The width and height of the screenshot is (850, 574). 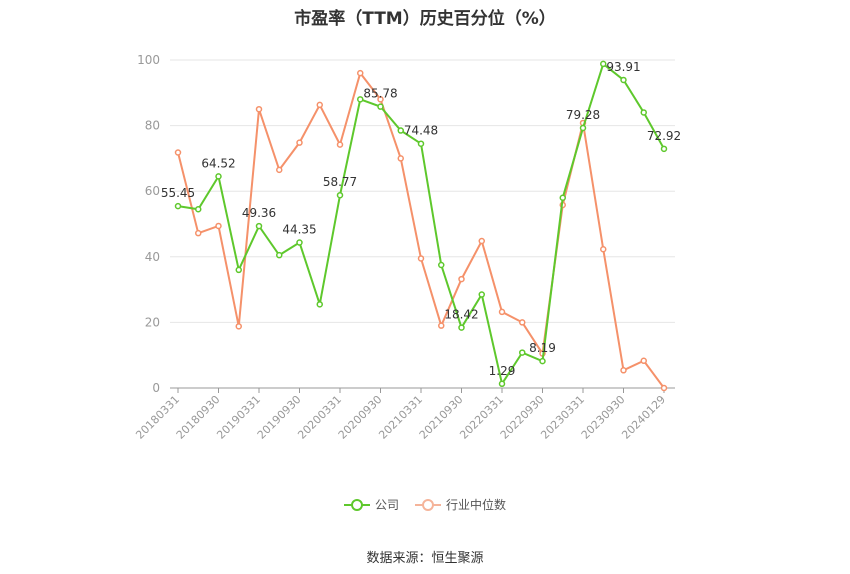 What do you see at coordinates (152, 191) in the screenshot?
I see `y-tick-label: 60` at bounding box center [152, 191].